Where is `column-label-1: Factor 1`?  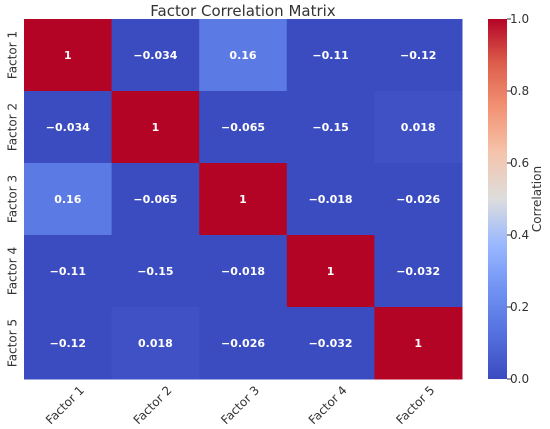
column-label-1: Factor 1 is located at coordinates (65, 405).